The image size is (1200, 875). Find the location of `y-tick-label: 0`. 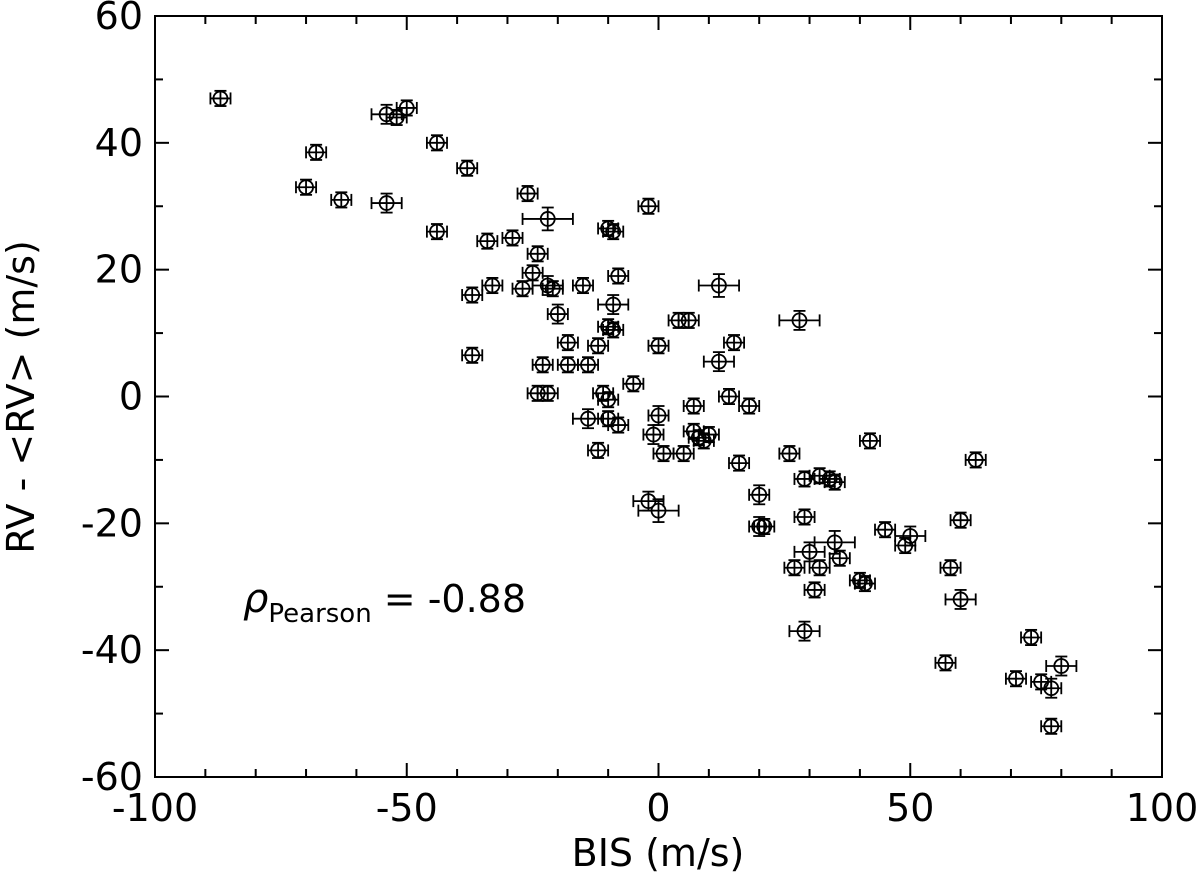

y-tick-label: 0 is located at coordinates (131, 397).